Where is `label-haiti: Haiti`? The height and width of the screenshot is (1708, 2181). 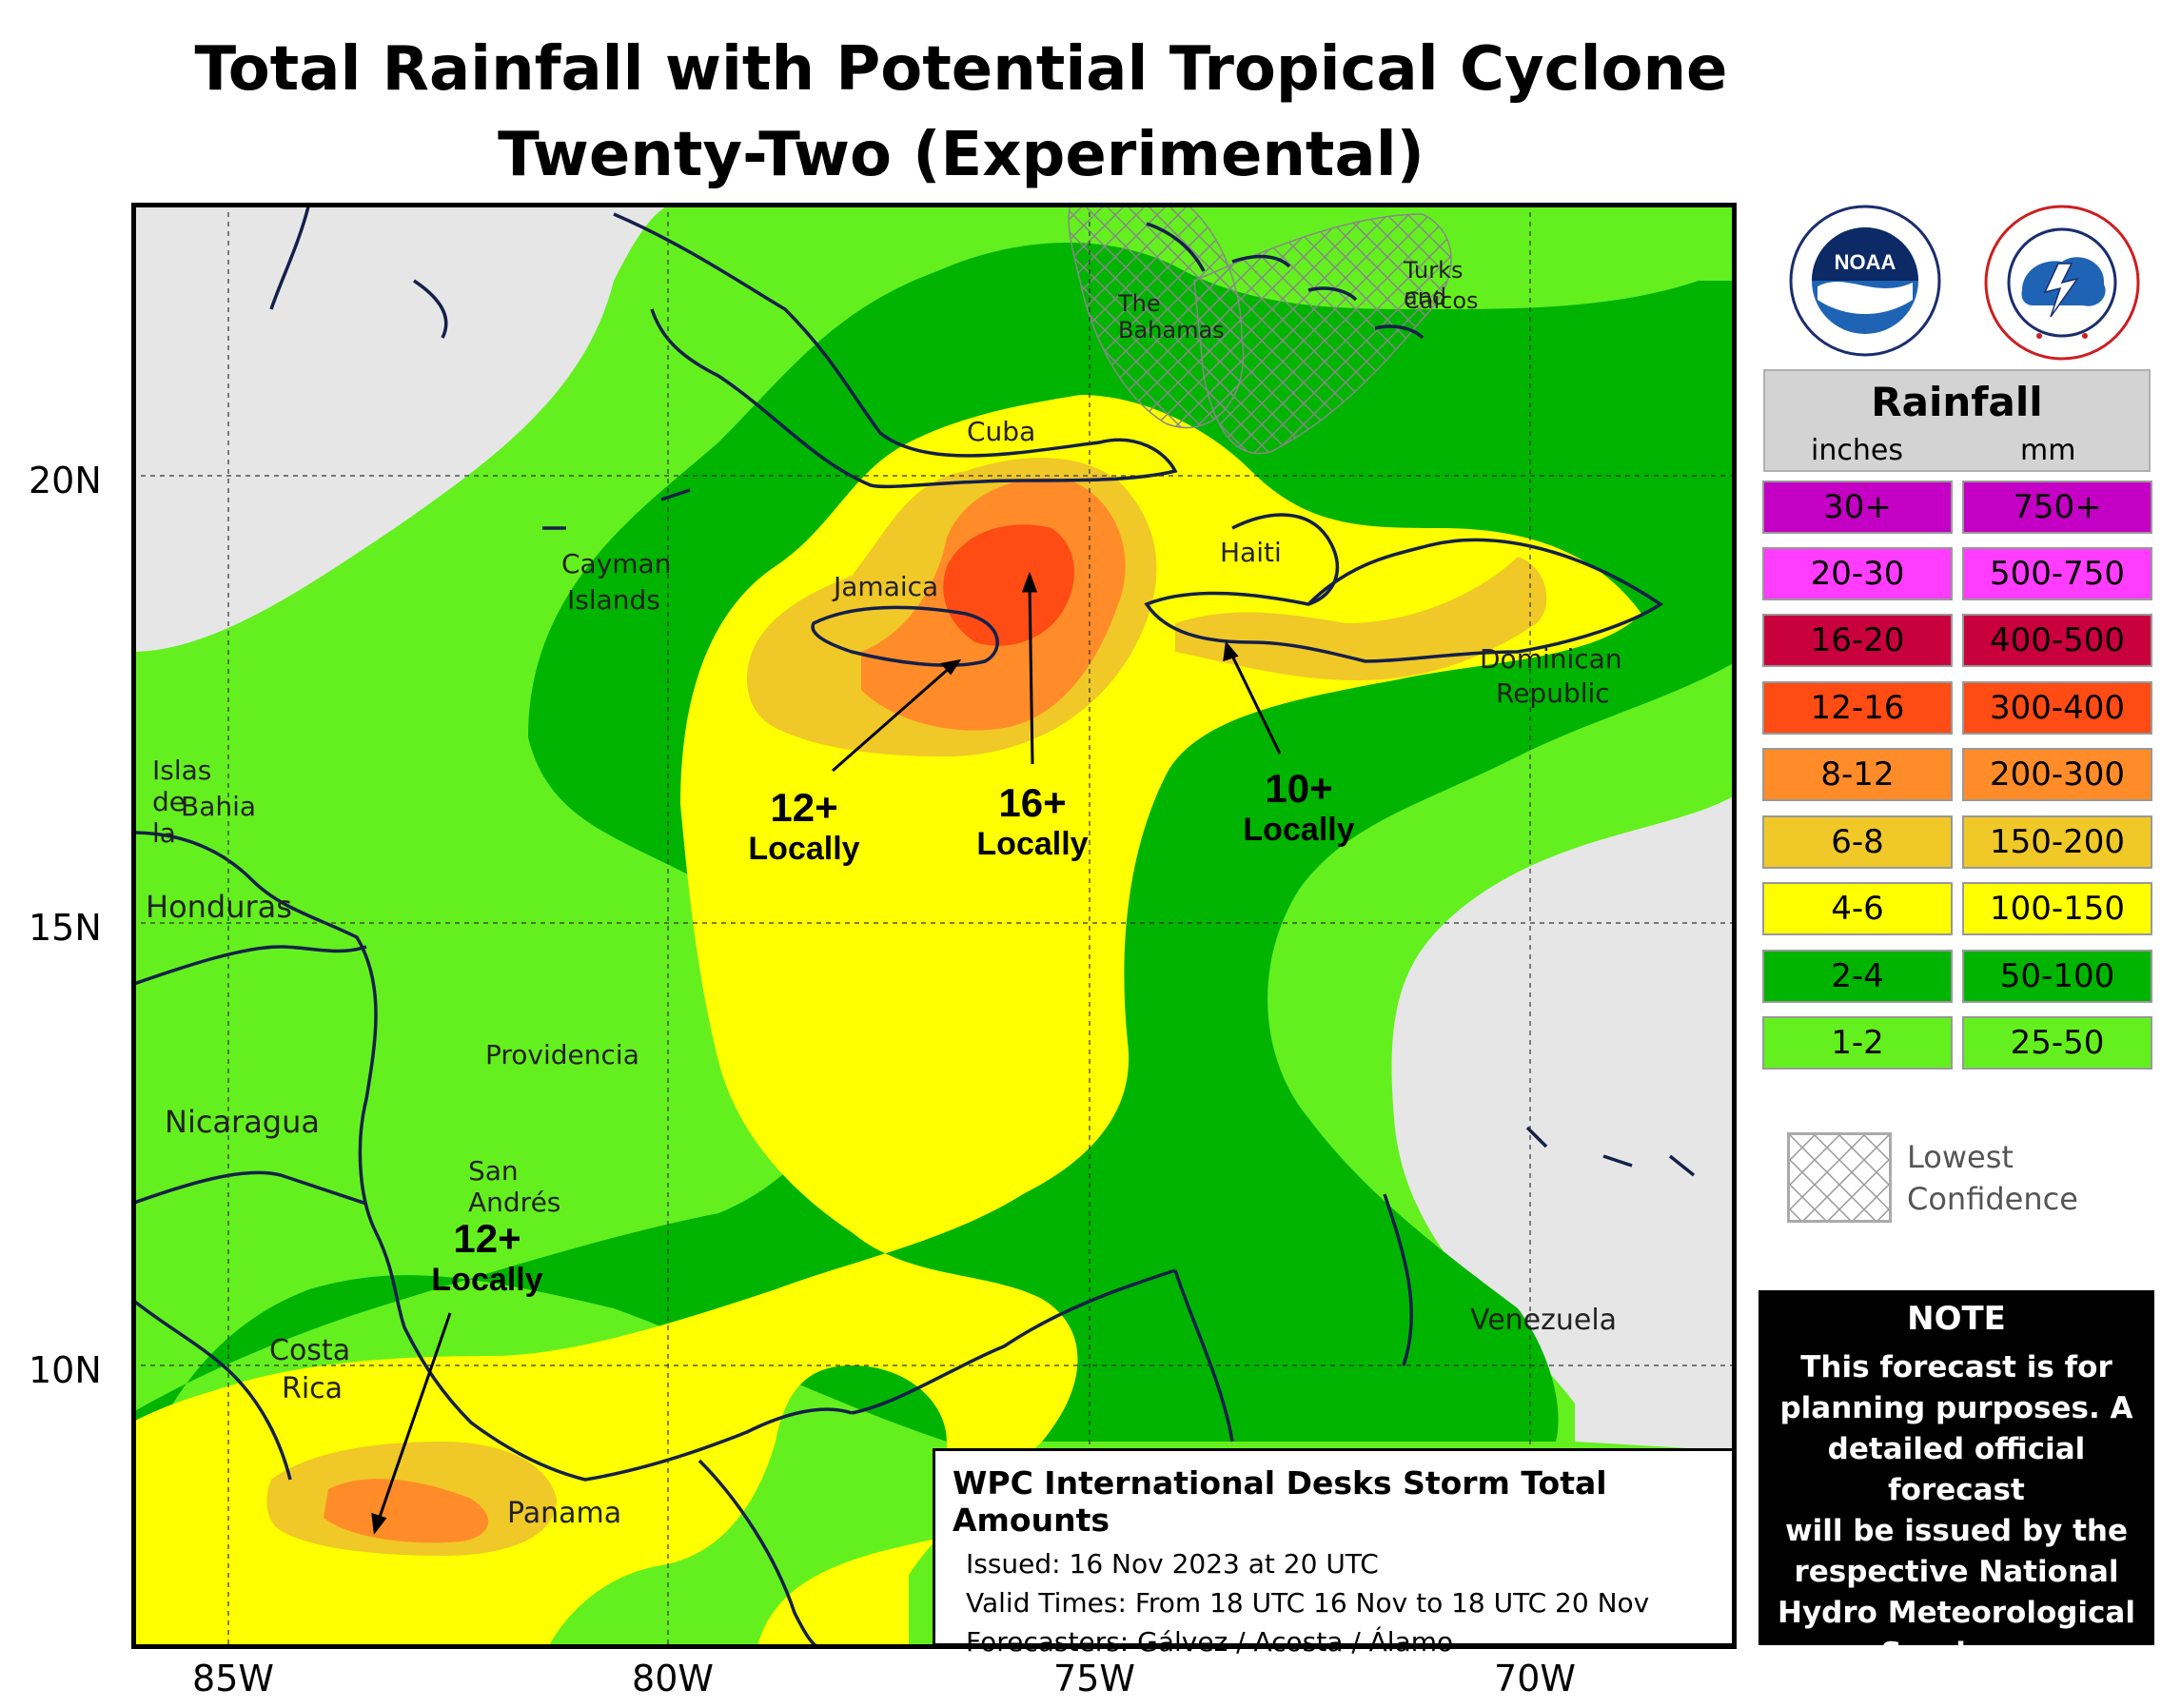 label-haiti: Haiti is located at coordinates (1251, 552).